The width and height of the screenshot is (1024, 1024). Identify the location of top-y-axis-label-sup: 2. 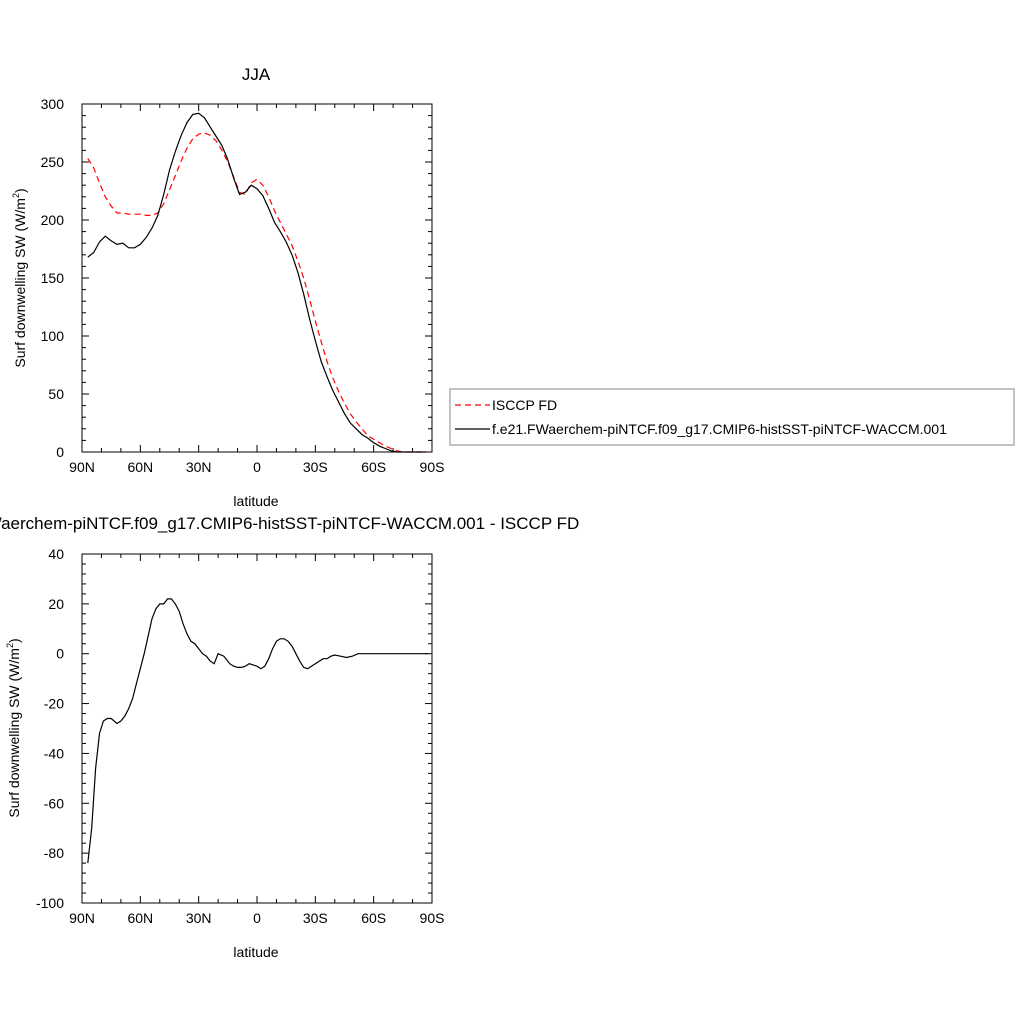
(16, 195).